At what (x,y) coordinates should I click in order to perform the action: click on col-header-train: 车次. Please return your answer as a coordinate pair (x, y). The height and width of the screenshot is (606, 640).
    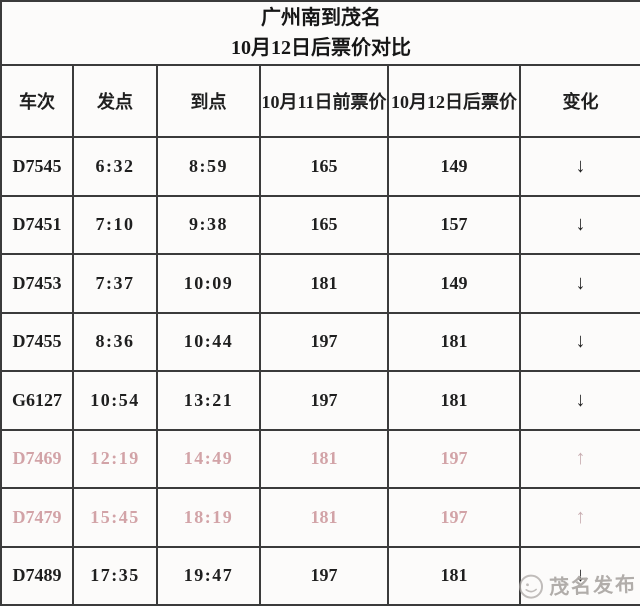
    Looking at the image, I should click on (37, 101).